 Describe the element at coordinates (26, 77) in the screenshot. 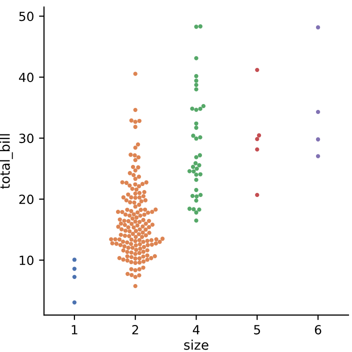

I see `y-tick-label: 40` at that location.